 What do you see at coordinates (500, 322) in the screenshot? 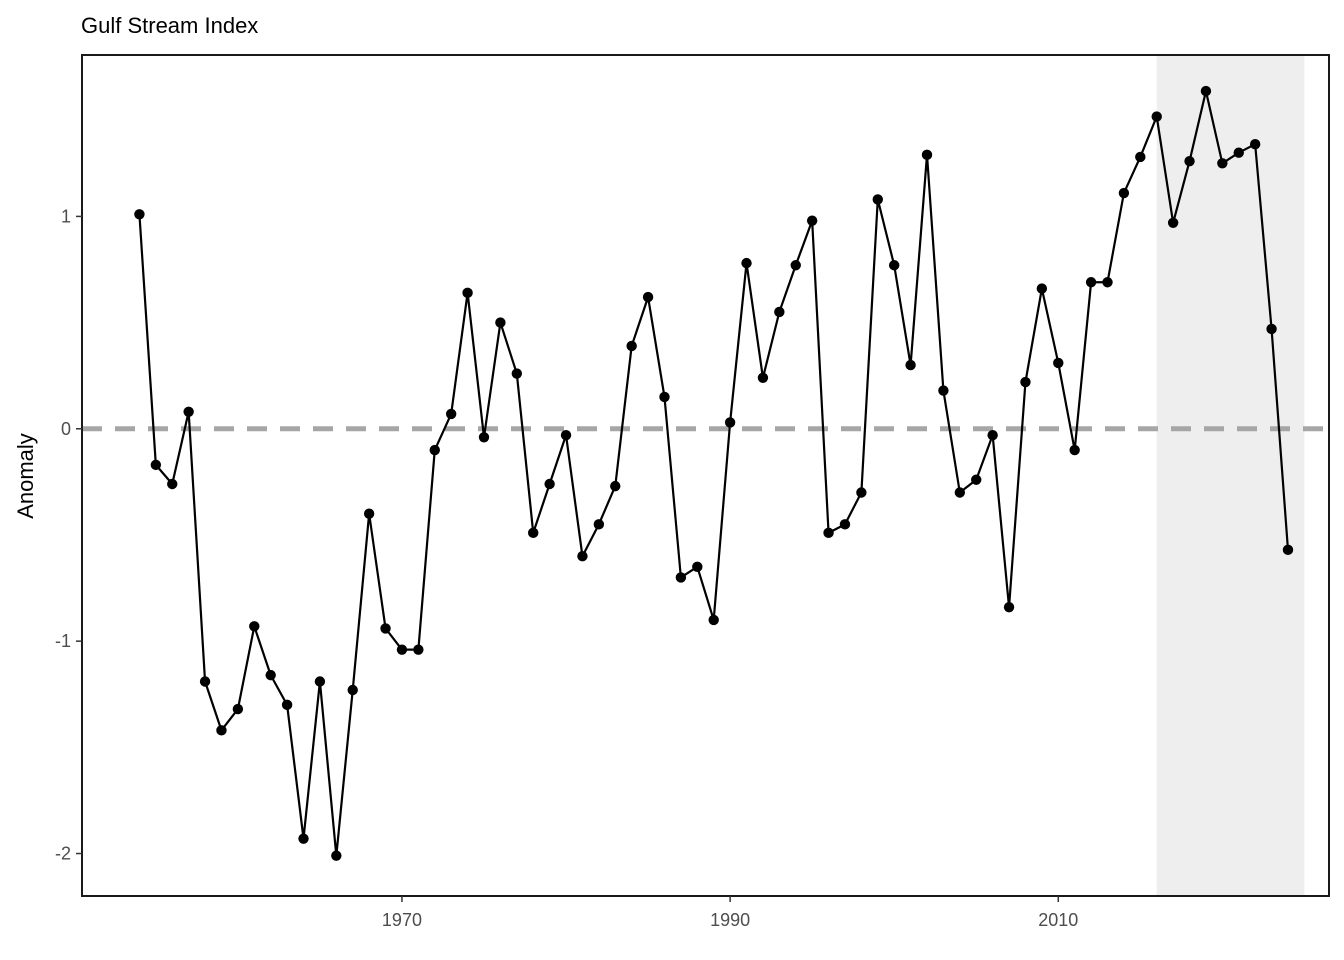
I see `data-point-1976` at bounding box center [500, 322].